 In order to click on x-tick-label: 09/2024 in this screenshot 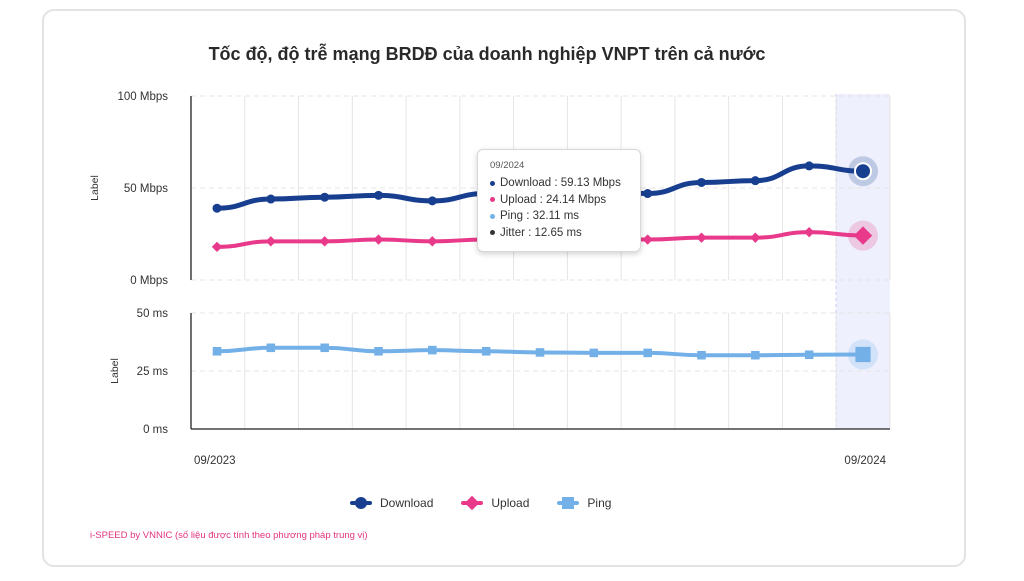, I will do `click(865, 461)`.